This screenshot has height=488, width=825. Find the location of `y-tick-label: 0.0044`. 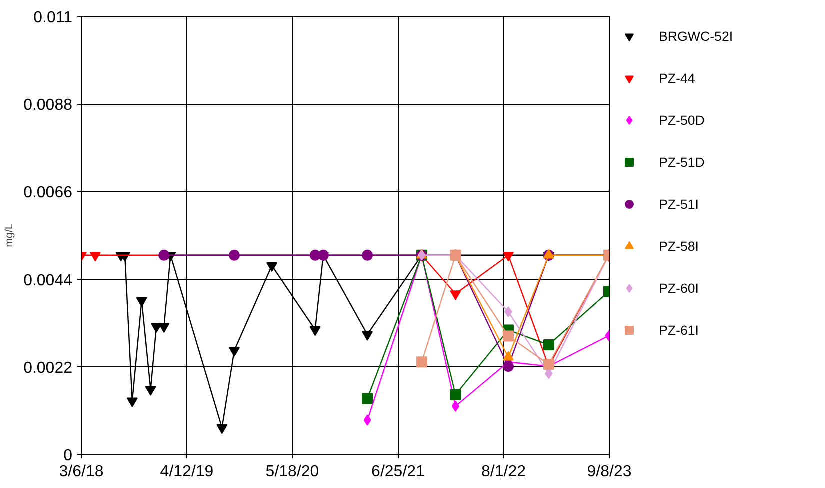

y-tick-label: 0.0044 is located at coordinates (48, 281).